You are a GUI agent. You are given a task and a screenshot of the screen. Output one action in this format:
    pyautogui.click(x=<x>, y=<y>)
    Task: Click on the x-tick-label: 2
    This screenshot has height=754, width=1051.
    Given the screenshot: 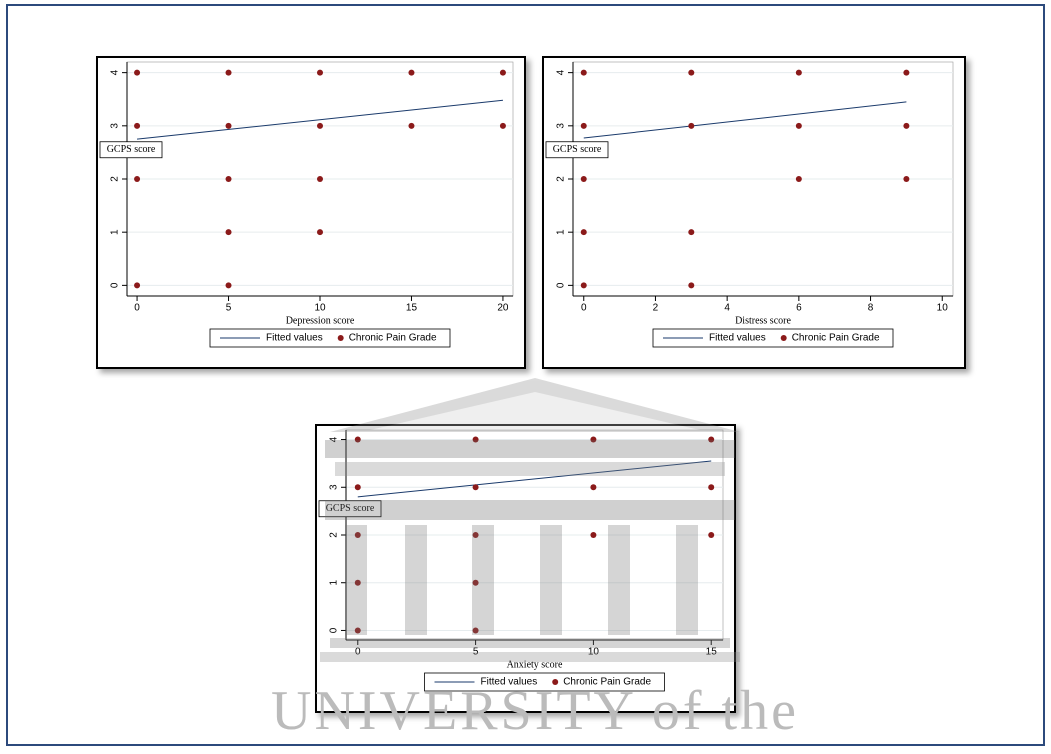 What is the action you would take?
    pyautogui.click(x=656, y=308)
    